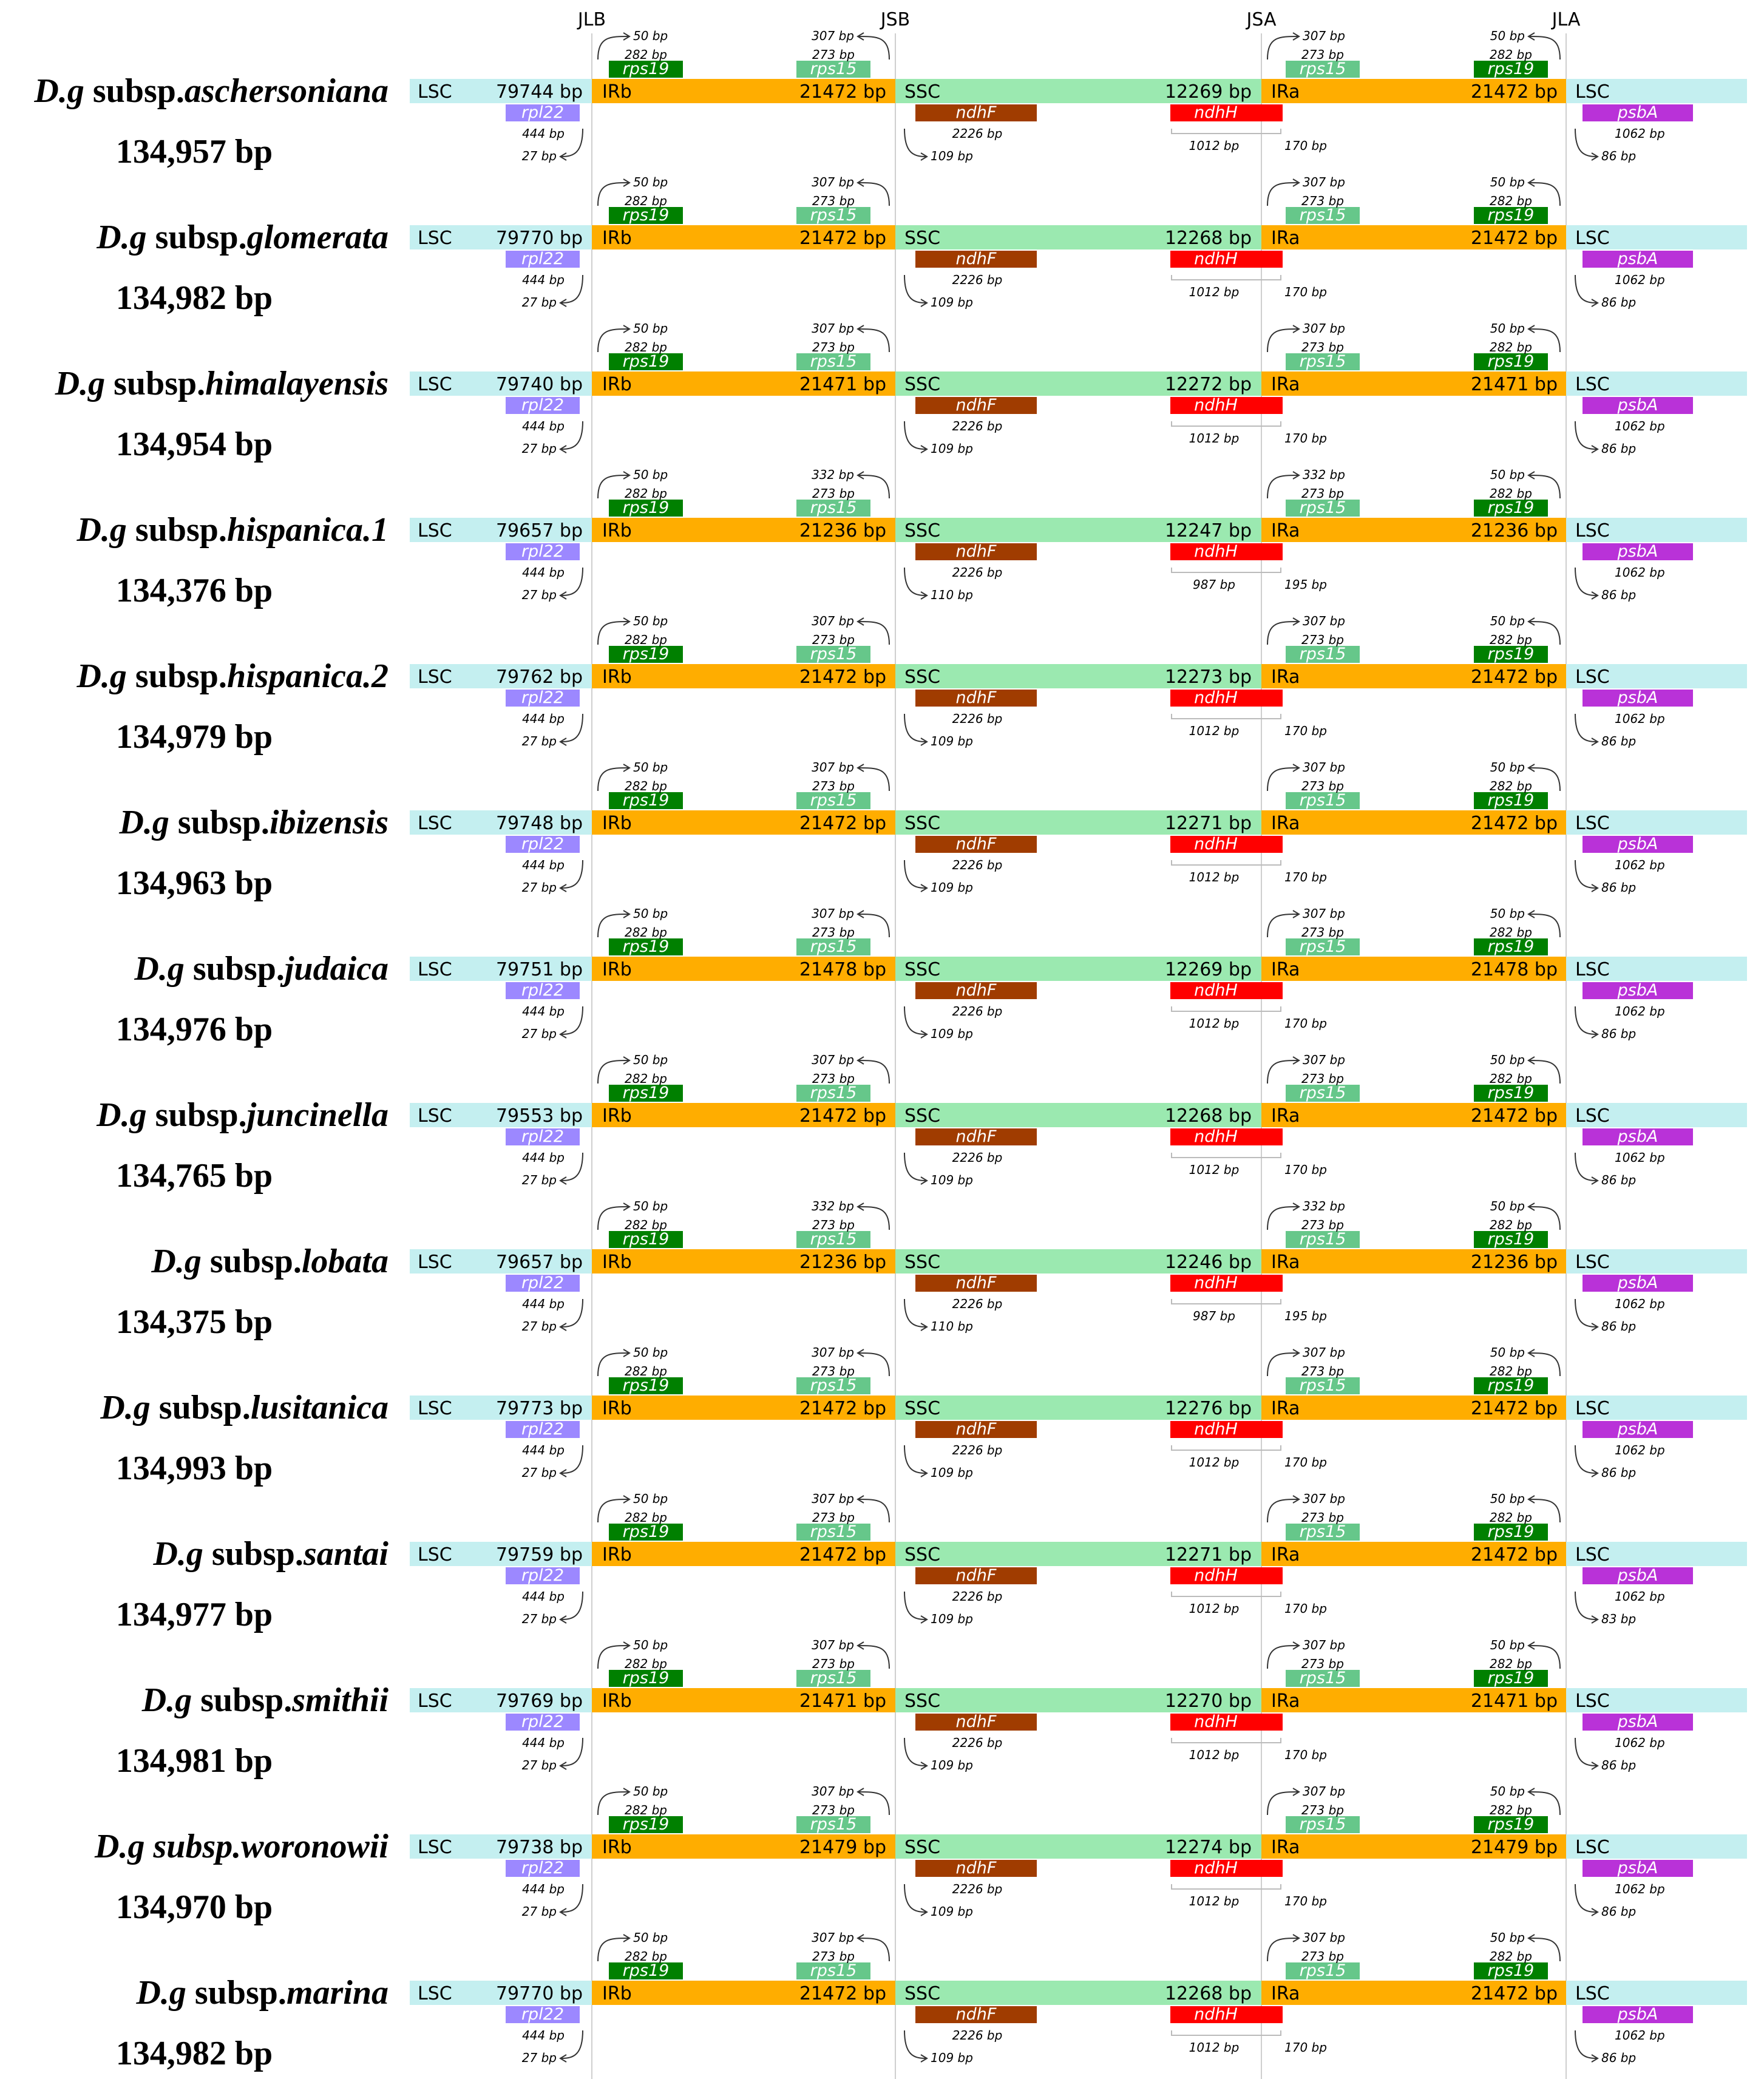 The image size is (1764, 2079). Describe the element at coordinates (922, 92) in the screenshot. I see `region-label-ssc: SSC` at that location.